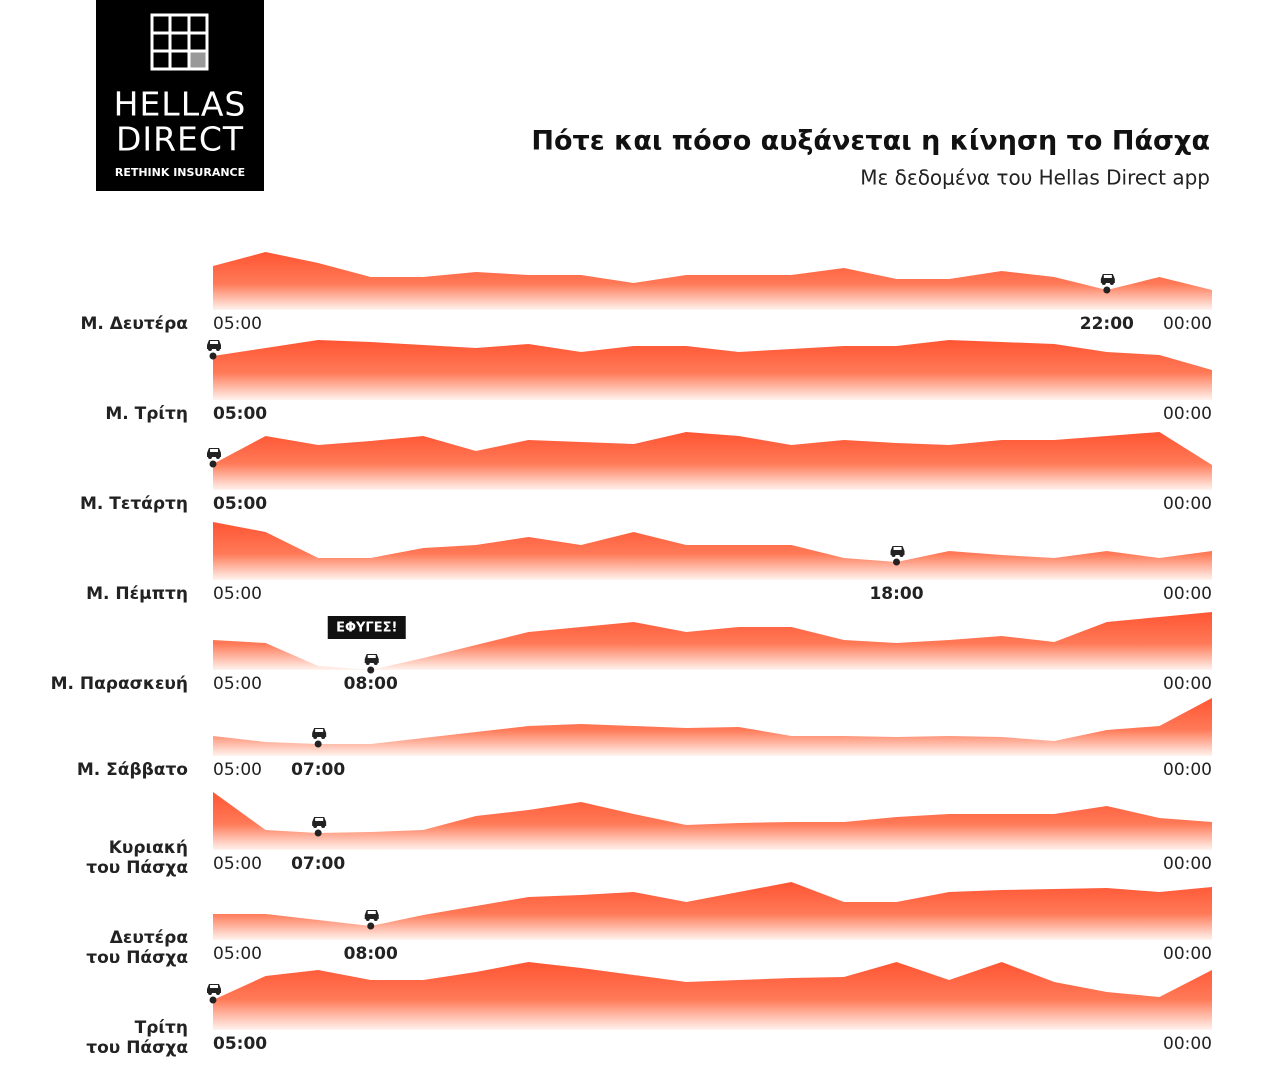 This screenshot has width=1280, height=1078. What do you see at coordinates (132, 770) in the screenshot?
I see `day-label: Μ. Σάββατο` at bounding box center [132, 770].